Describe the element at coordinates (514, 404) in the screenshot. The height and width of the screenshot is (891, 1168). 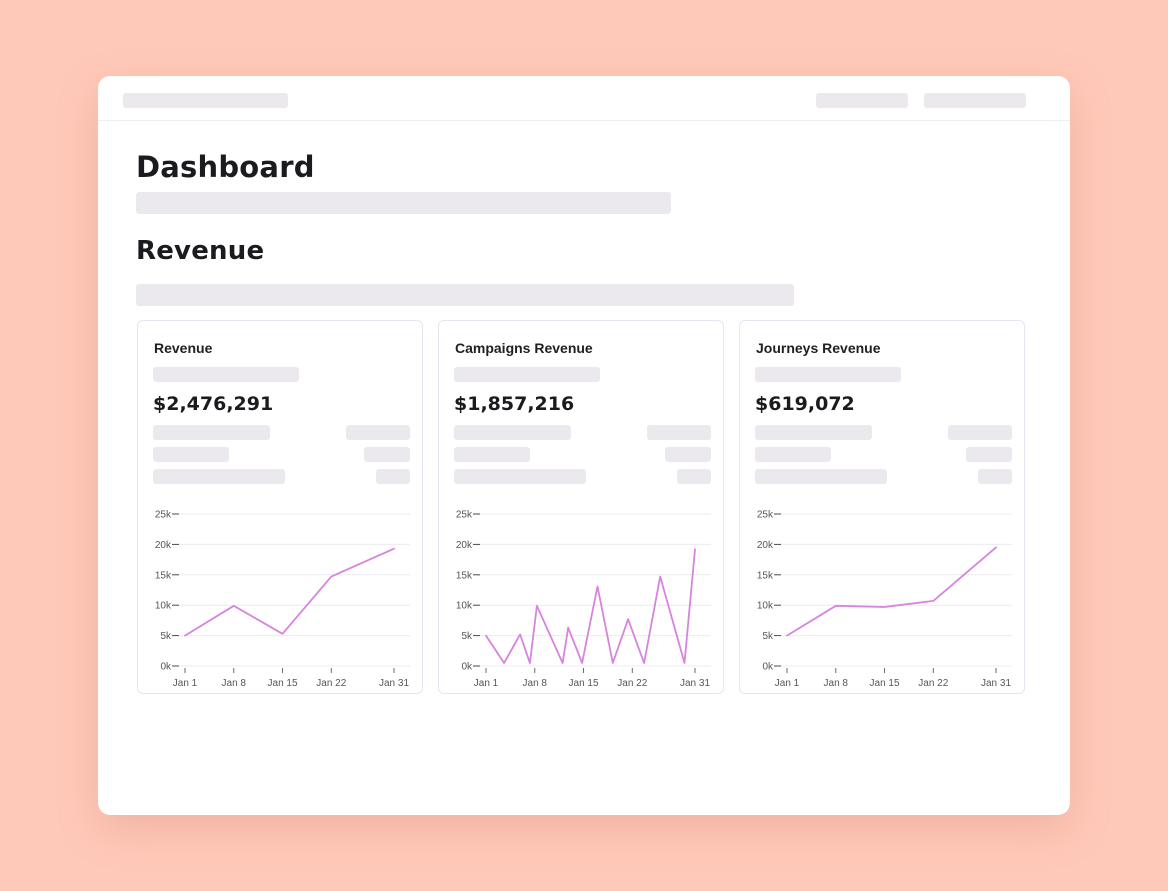
I see `card-value: $1,857,216` at that location.